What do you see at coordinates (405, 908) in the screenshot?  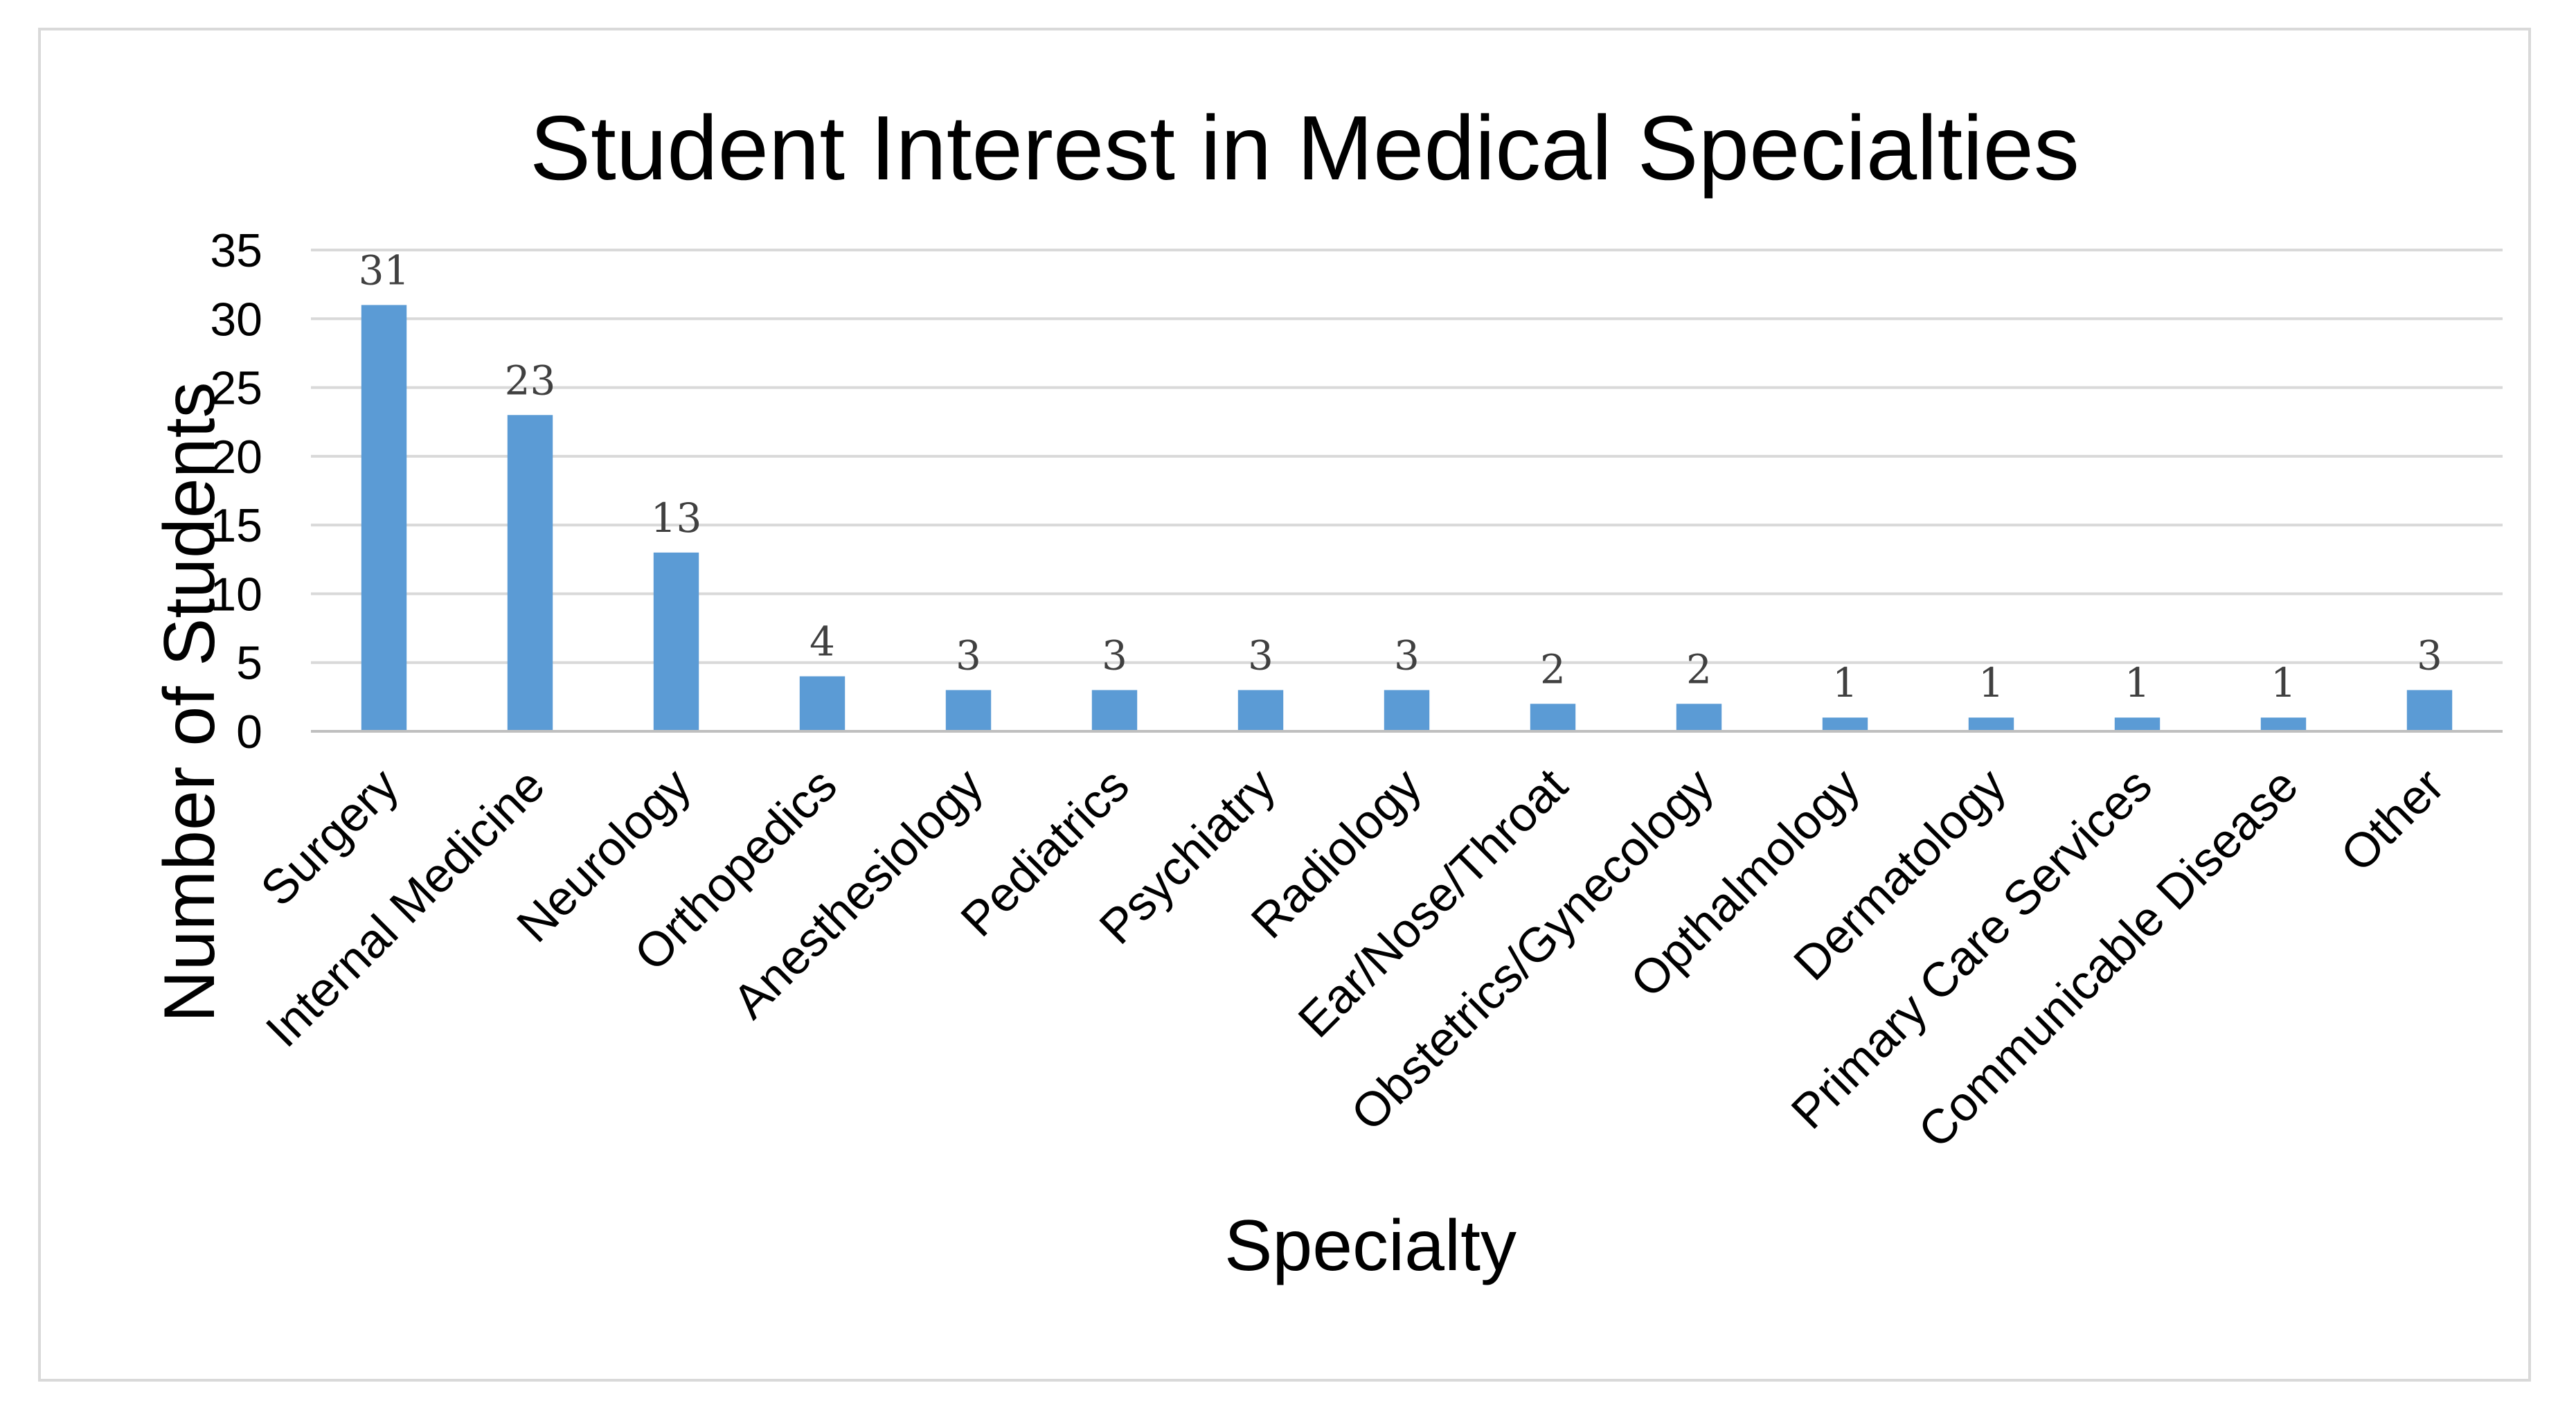 I see `x-tick-label: Internal Medicine` at bounding box center [405, 908].